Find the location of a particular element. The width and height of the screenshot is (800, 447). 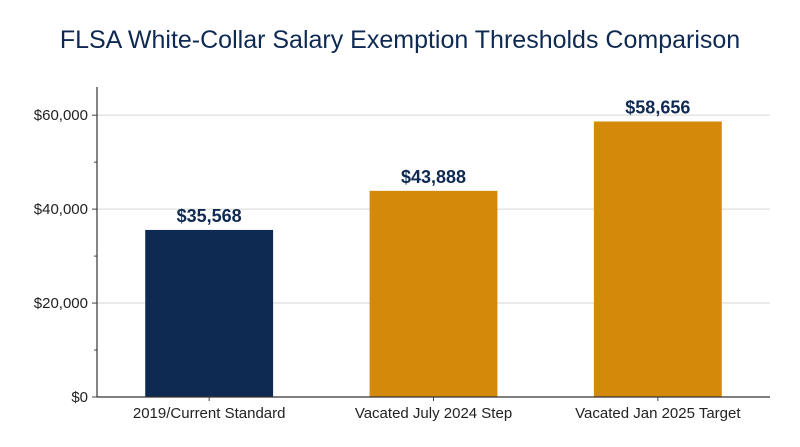

bar-value-label: $35,568 is located at coordinates (209, 216).